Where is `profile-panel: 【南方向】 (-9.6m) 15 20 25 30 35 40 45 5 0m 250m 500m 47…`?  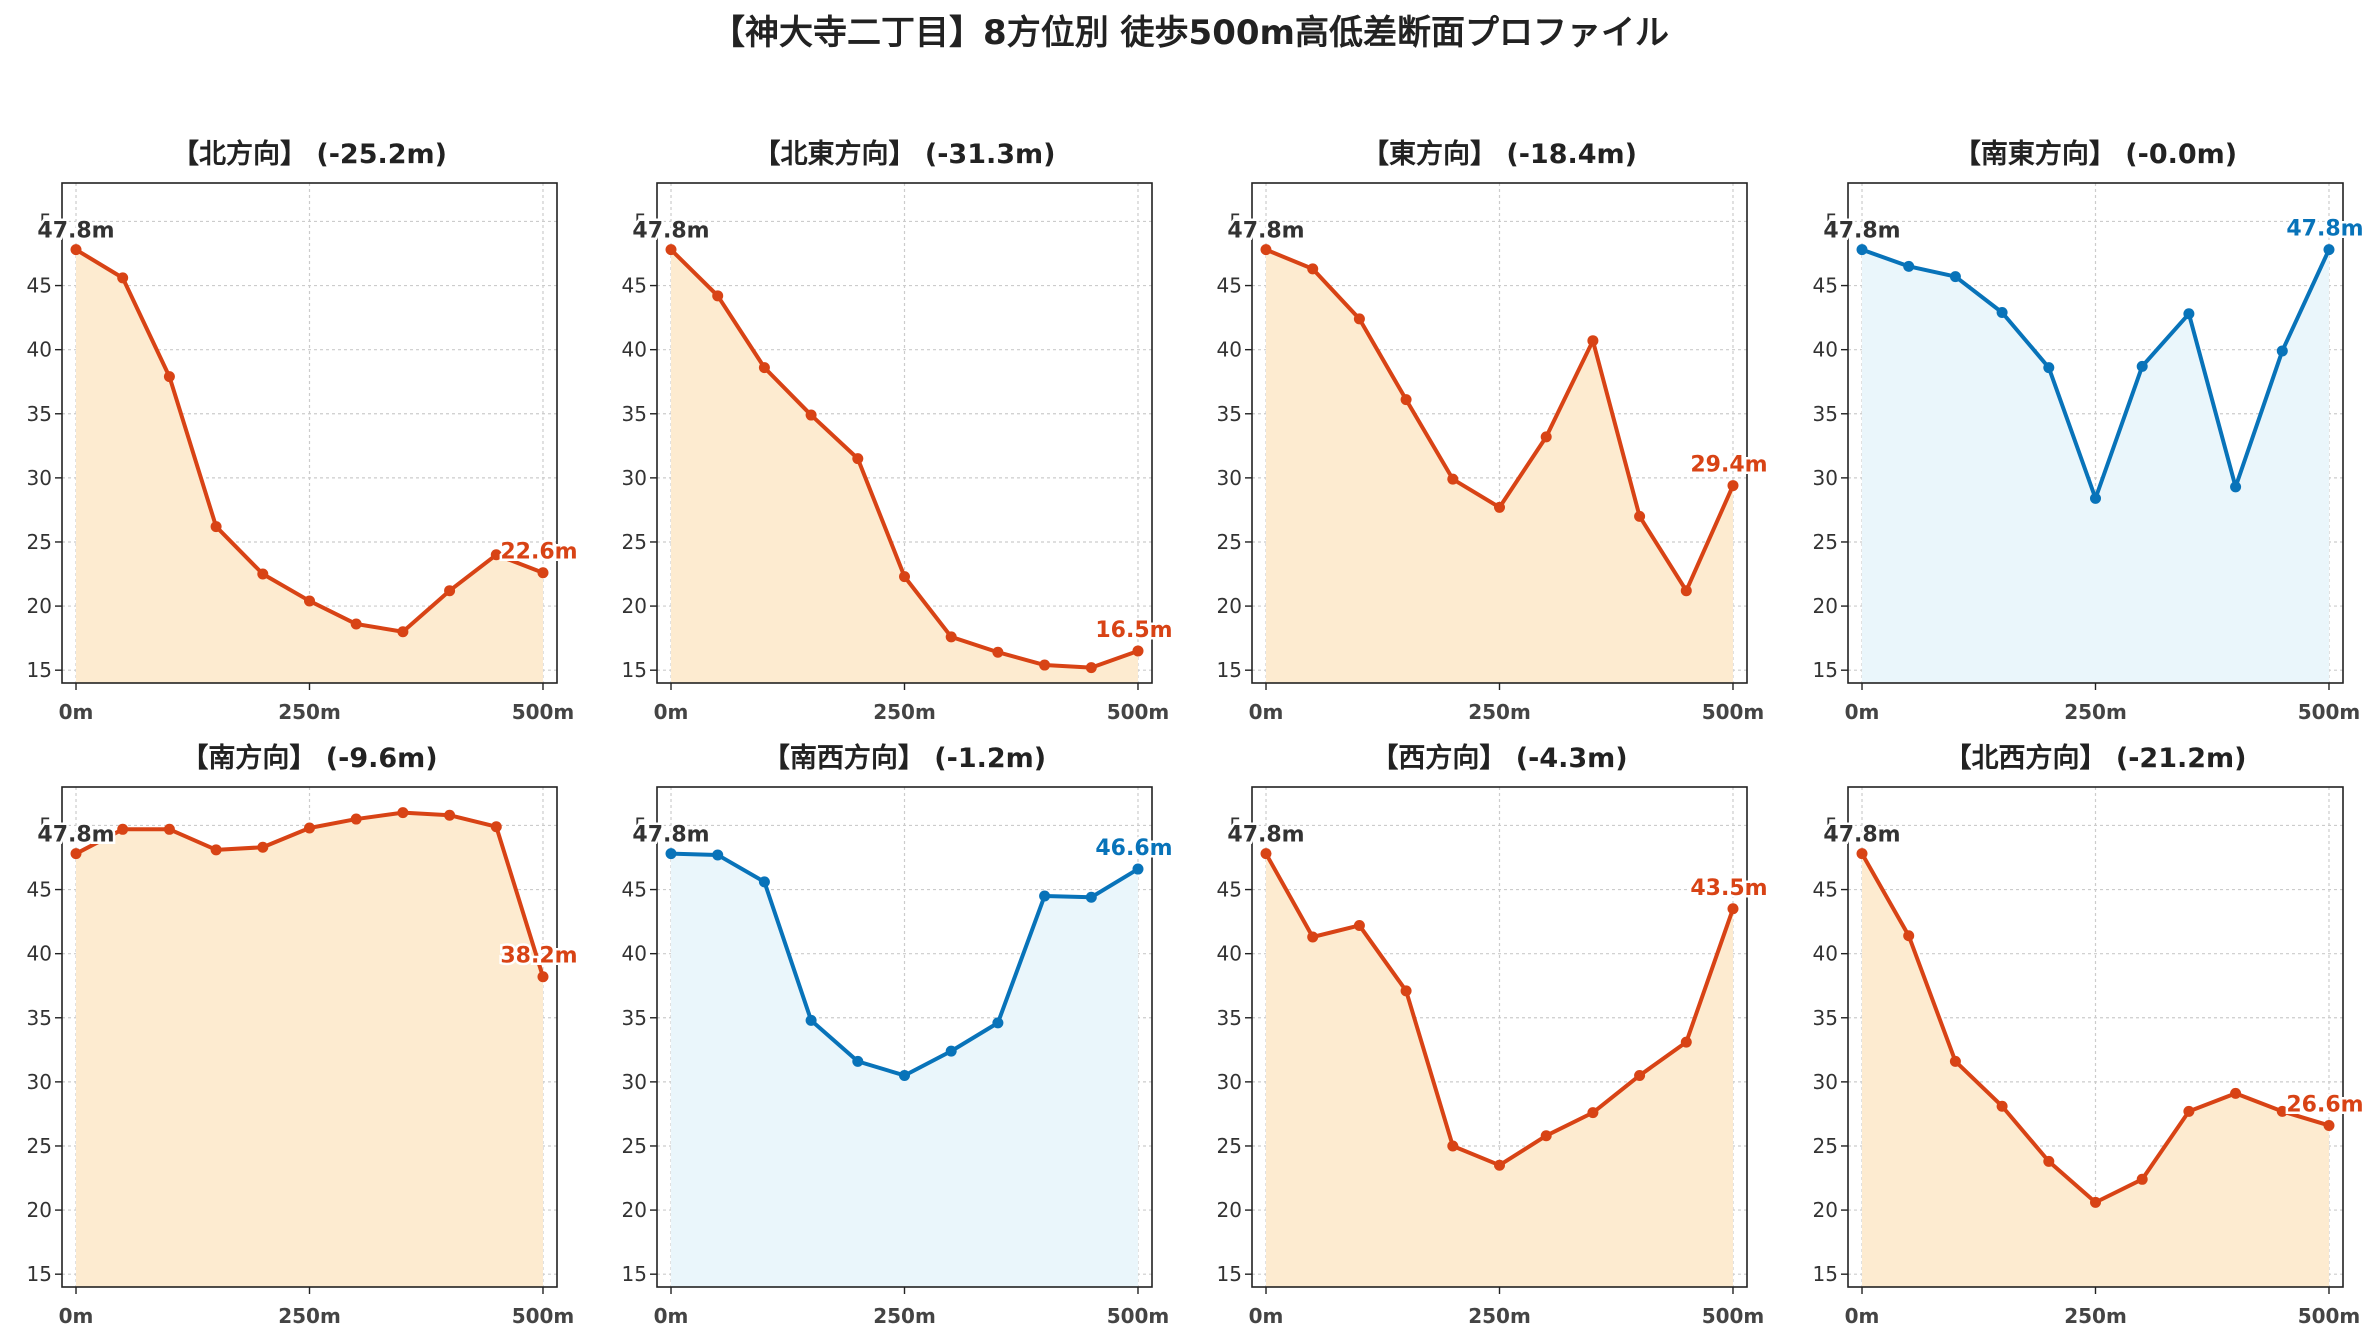 profile-panel: 【南方向】 (-9.6m) 15 20 25 30 35 40 45 5 0m 250m 500m 47… is located at coordinates (304, 1035).